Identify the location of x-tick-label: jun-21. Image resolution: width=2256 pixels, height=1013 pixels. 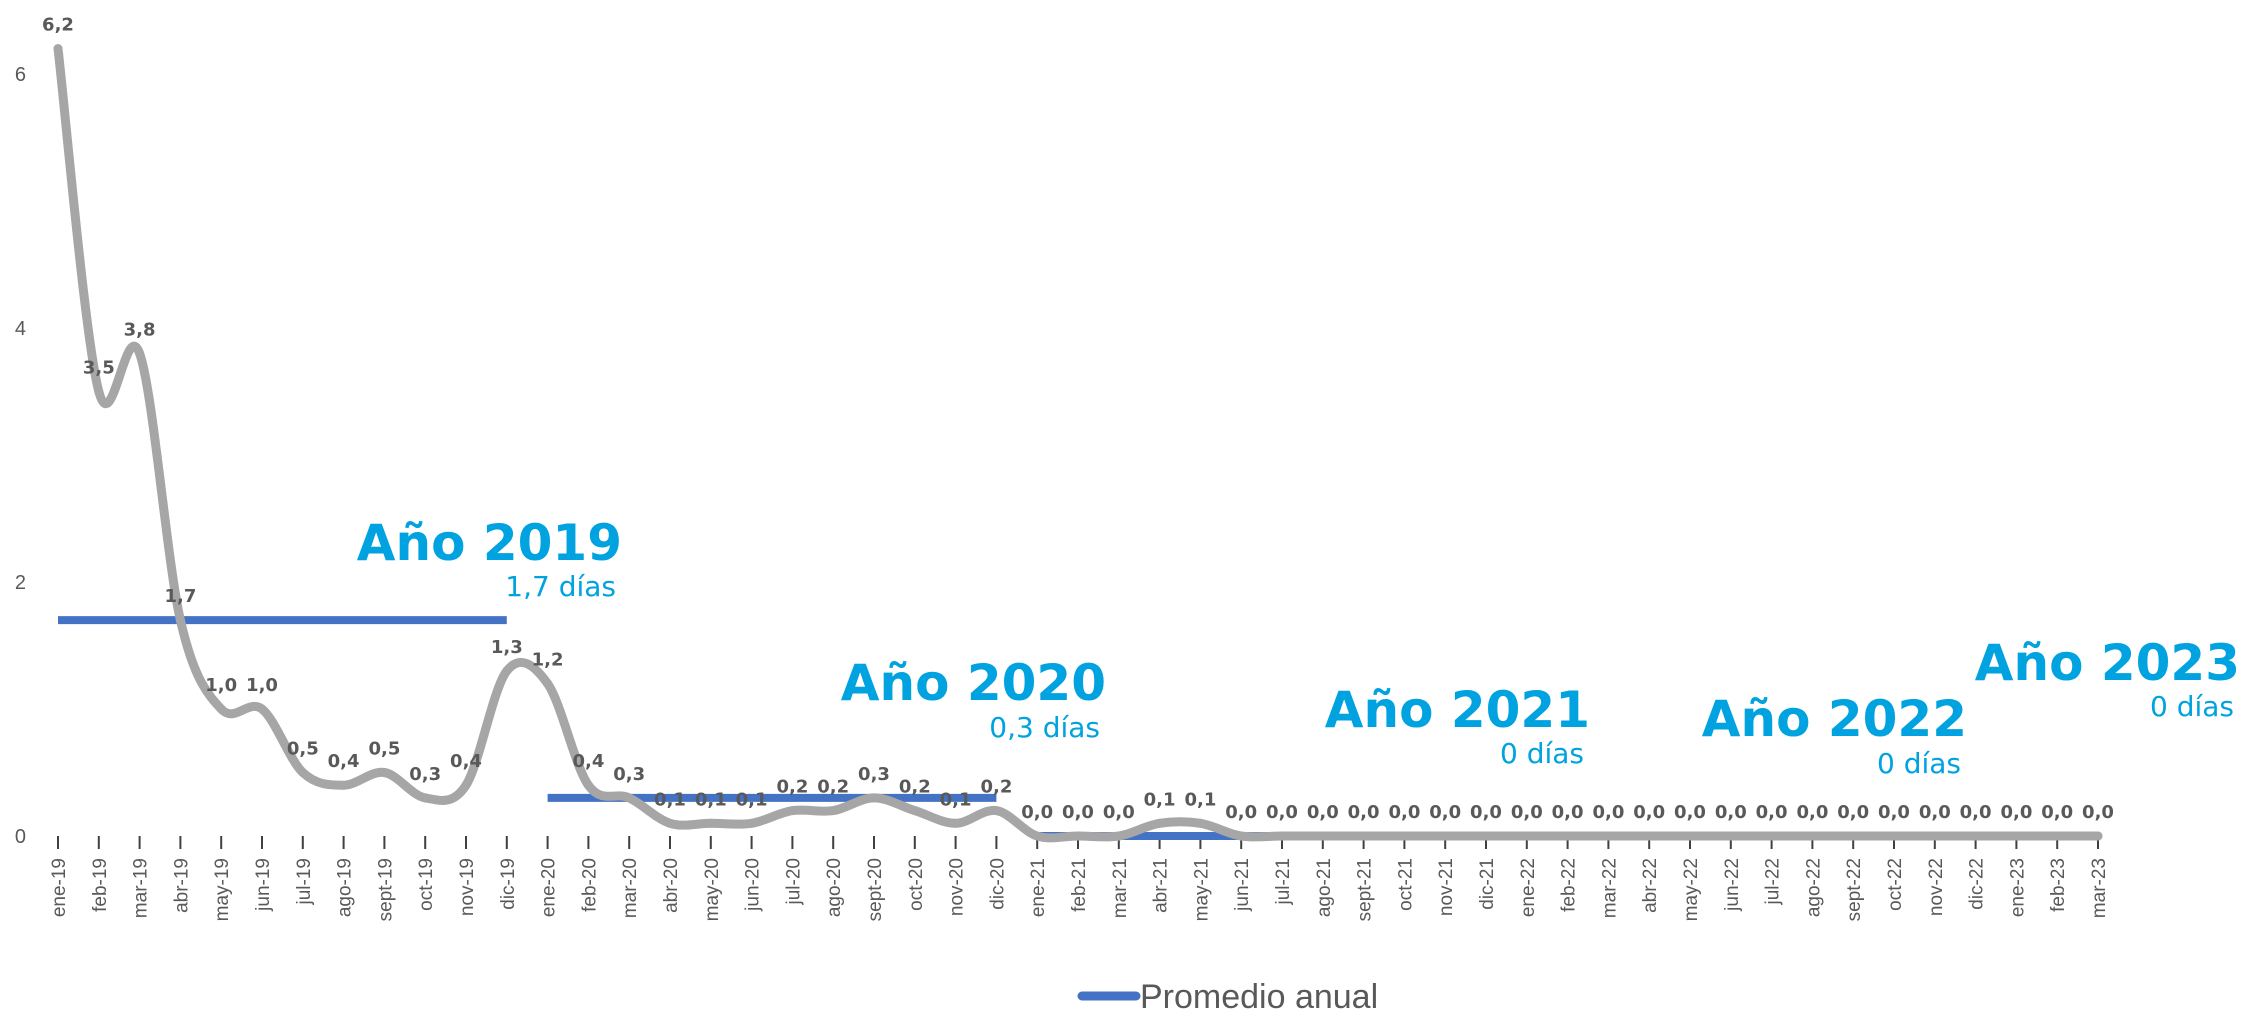
(1242, 885).